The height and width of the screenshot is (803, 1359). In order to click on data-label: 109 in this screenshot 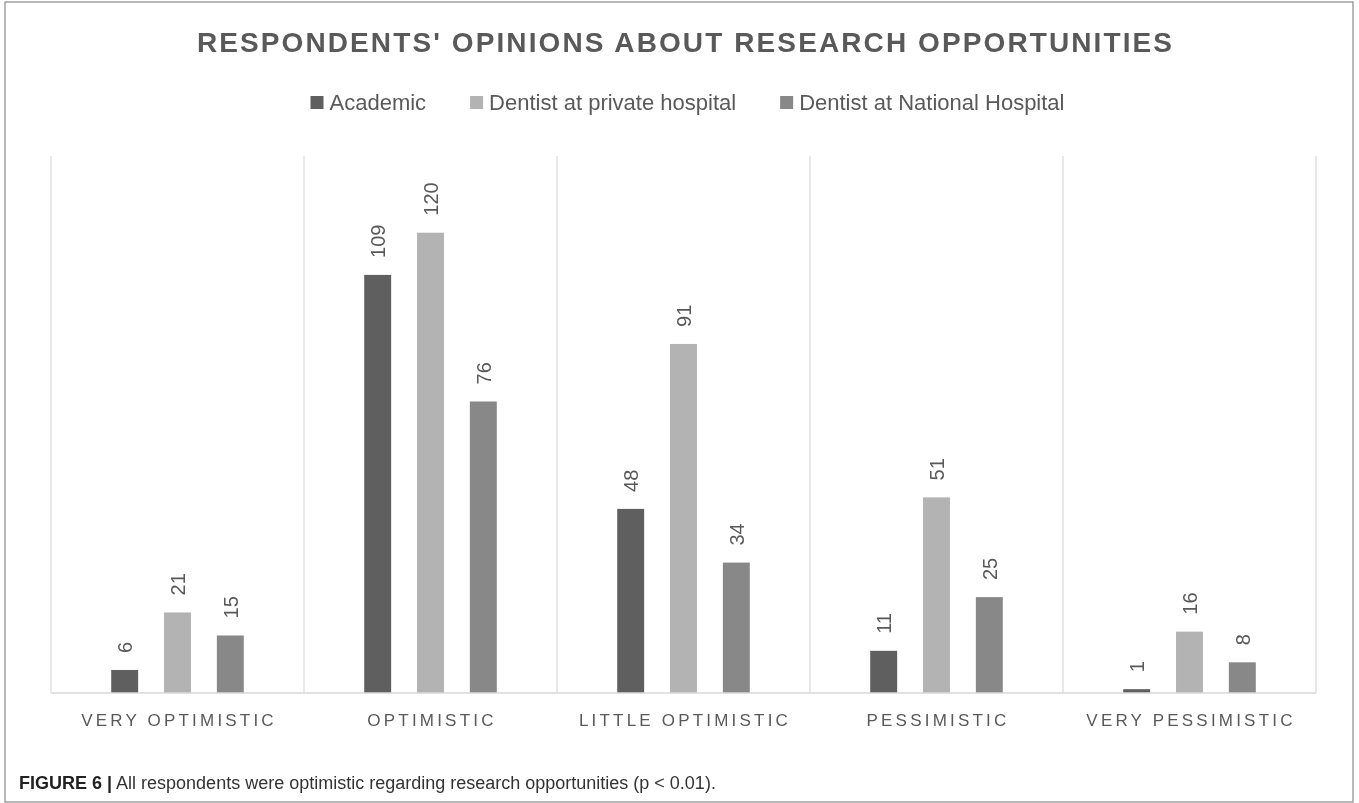, I will do `click(377, 241)`.